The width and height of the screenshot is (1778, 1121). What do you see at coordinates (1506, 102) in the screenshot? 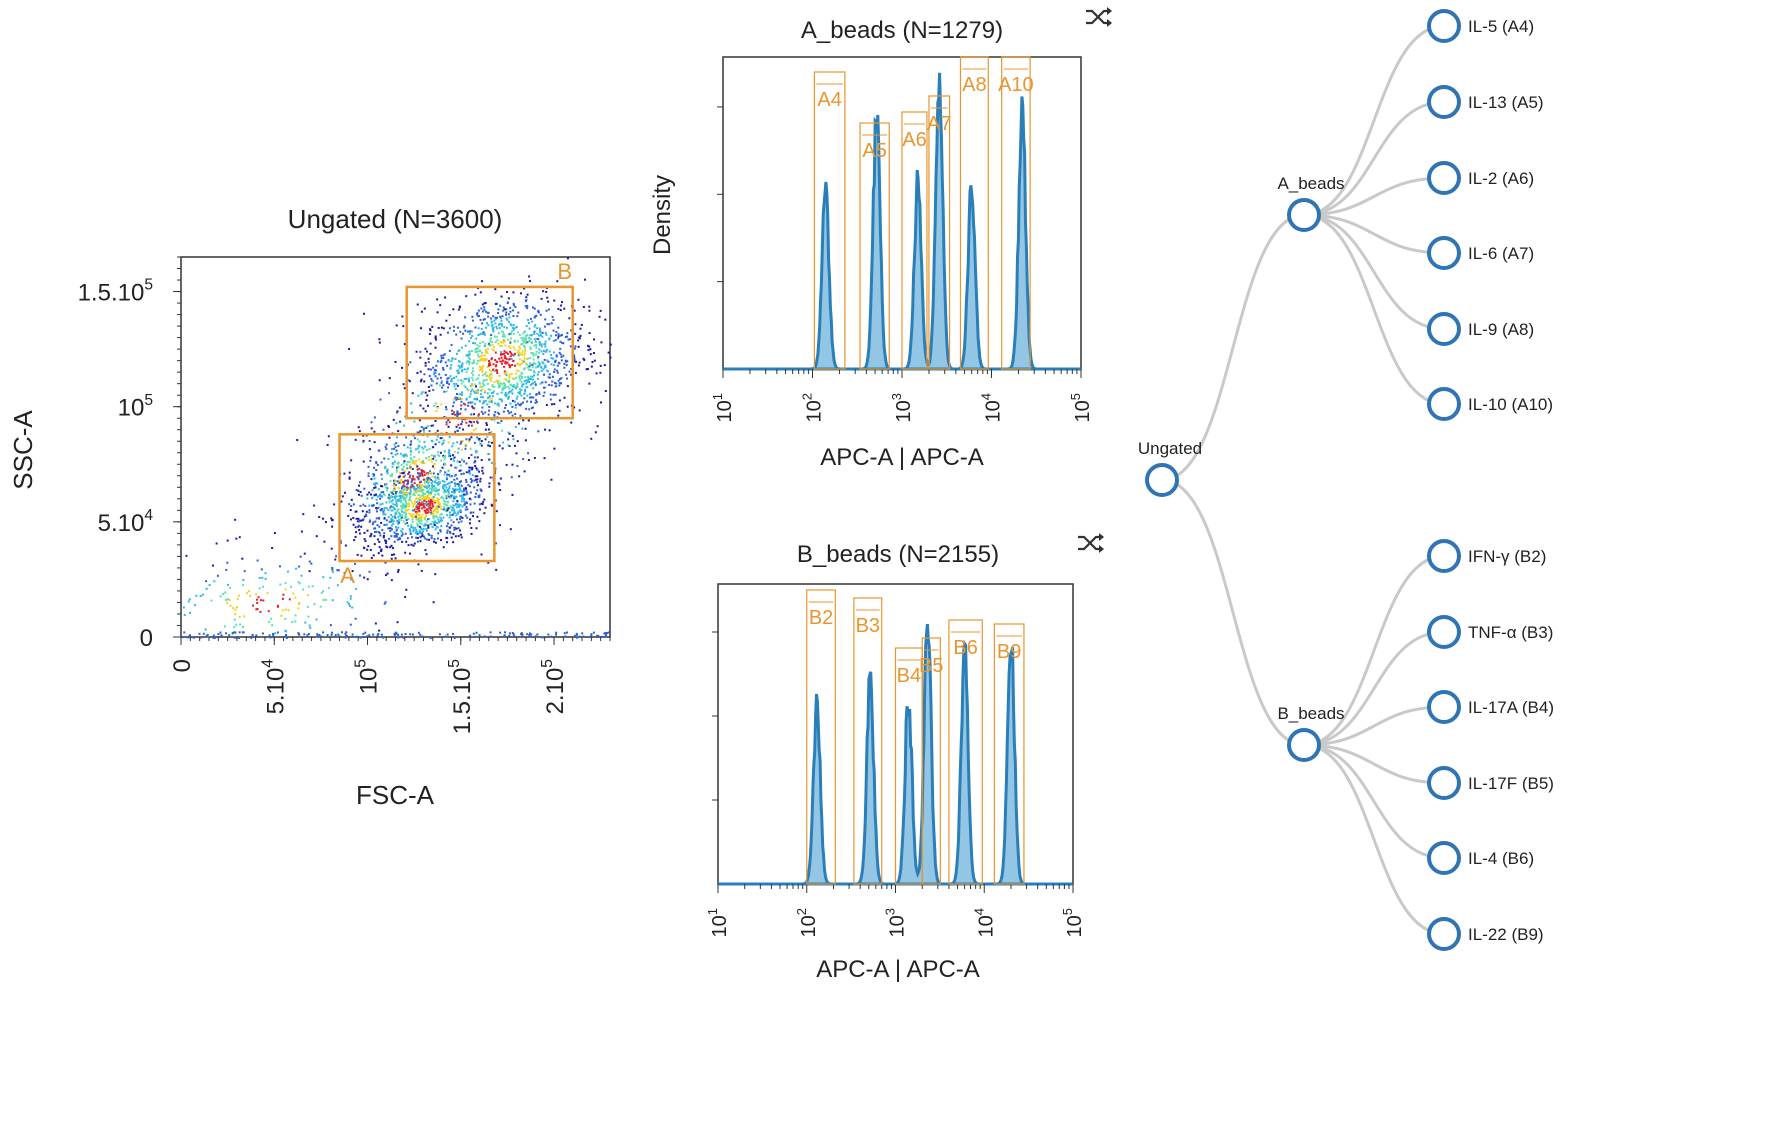
I see `tree-node-label: IL-13 (A5)` at bounding box center [1506, 102].